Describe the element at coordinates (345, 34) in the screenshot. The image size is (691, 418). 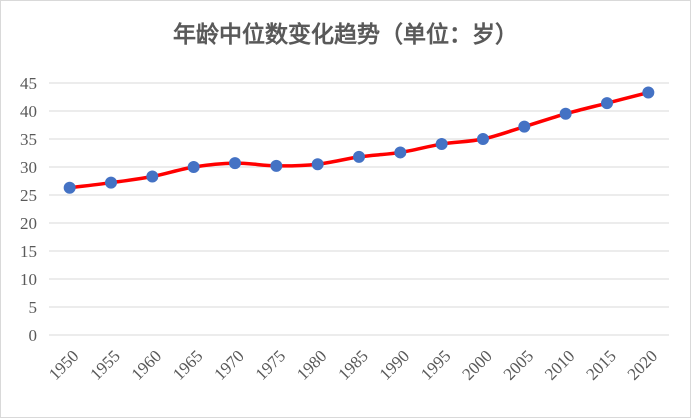
I see `chart-title: 年龄中位数变化趋势（单位：岁）` at that location.